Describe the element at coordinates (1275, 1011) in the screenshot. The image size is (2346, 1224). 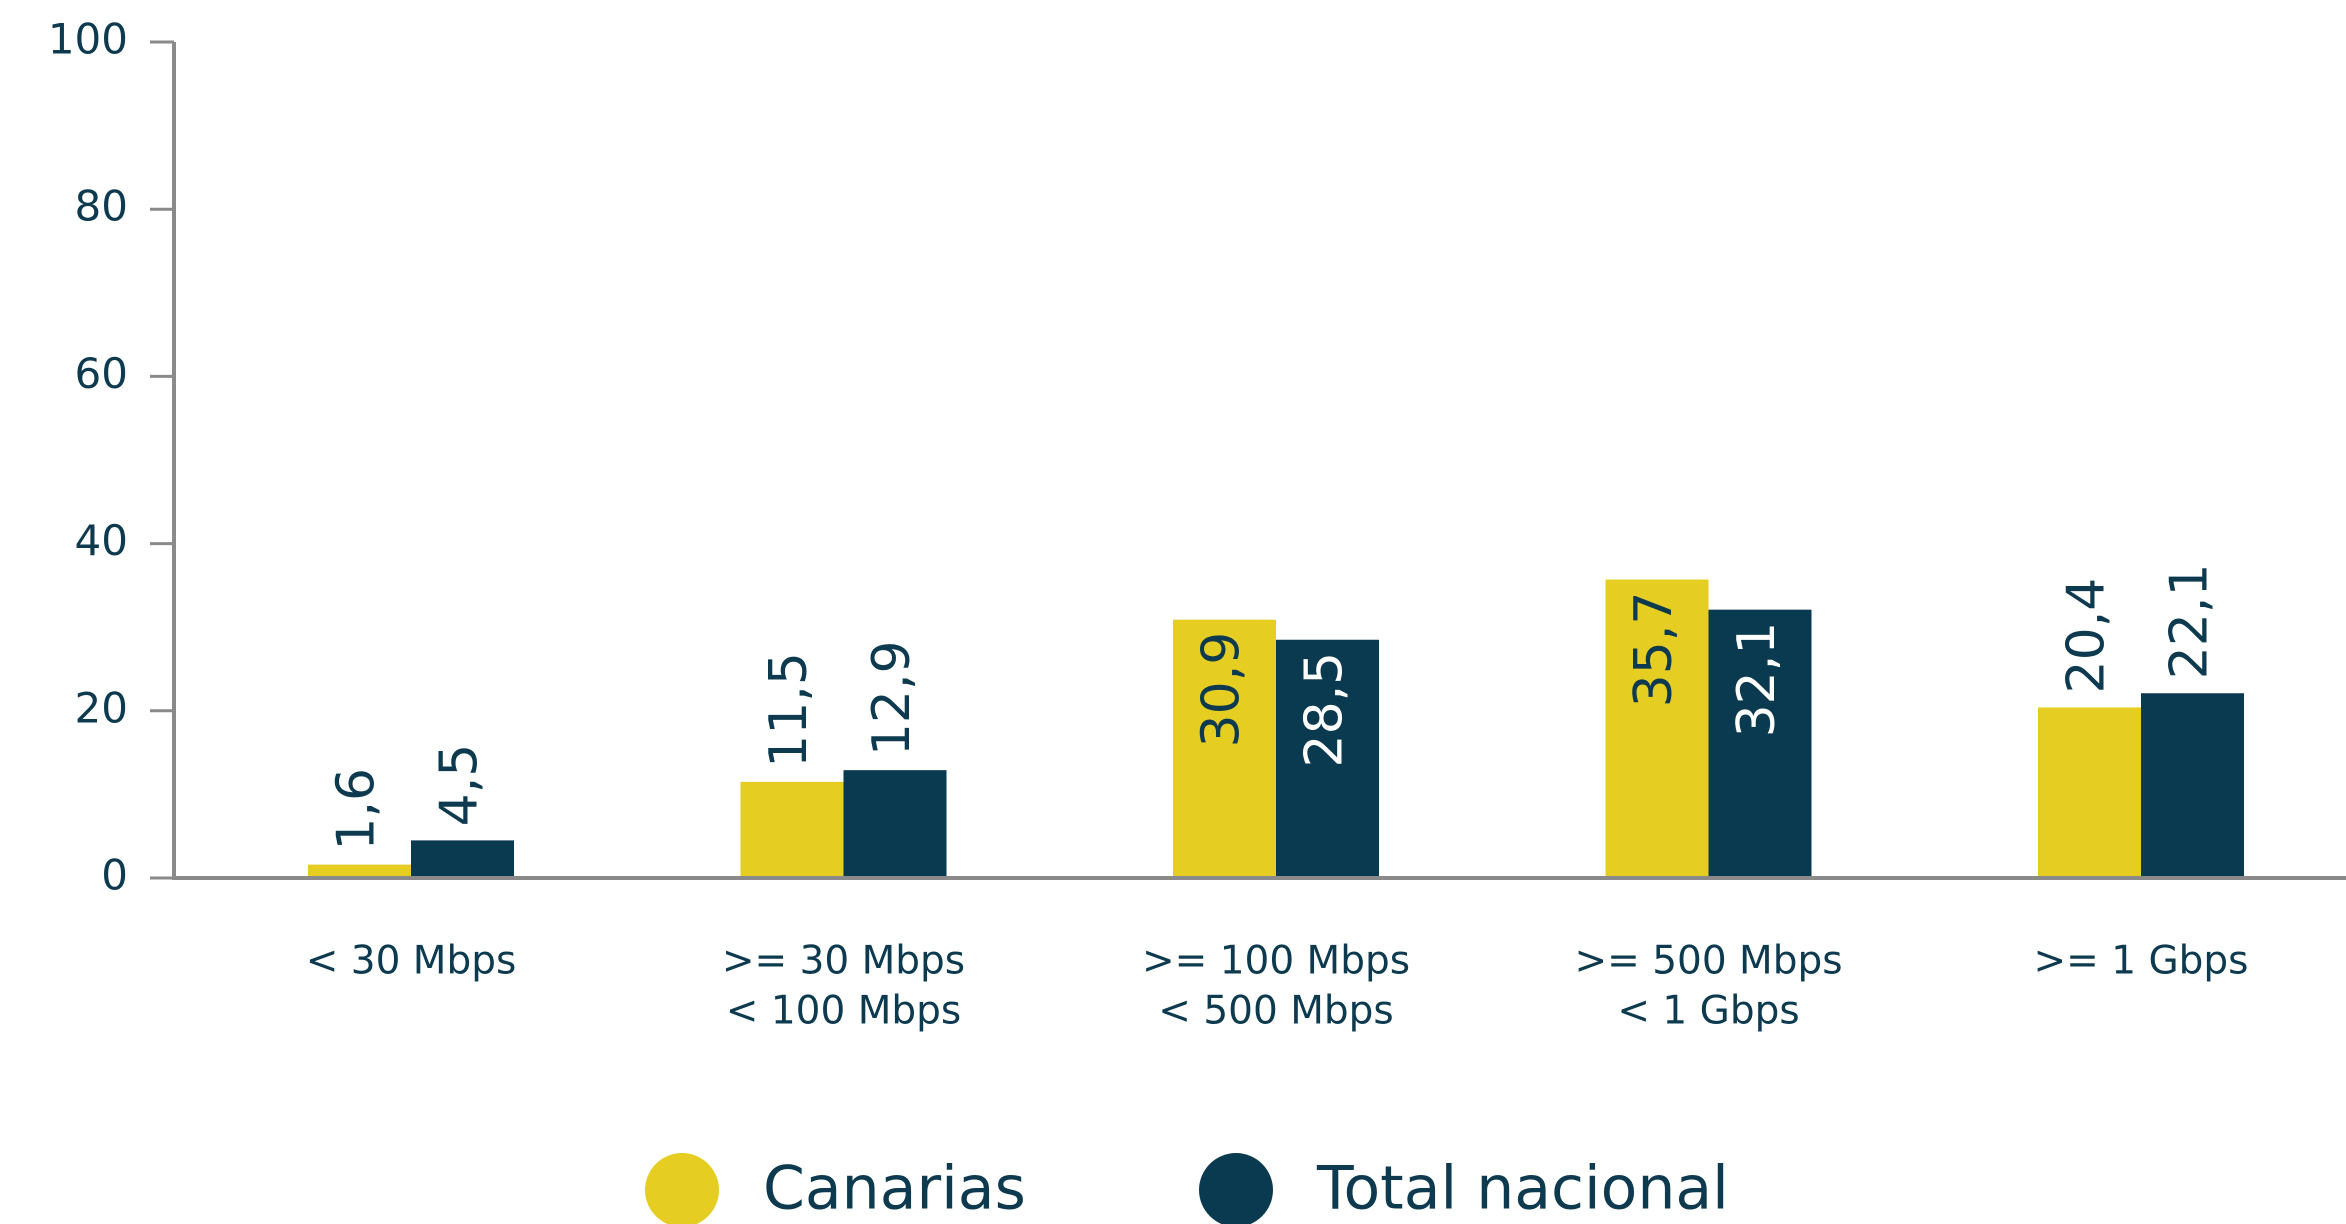
I see `x-tick-label: < 500 Mbps` at that location.